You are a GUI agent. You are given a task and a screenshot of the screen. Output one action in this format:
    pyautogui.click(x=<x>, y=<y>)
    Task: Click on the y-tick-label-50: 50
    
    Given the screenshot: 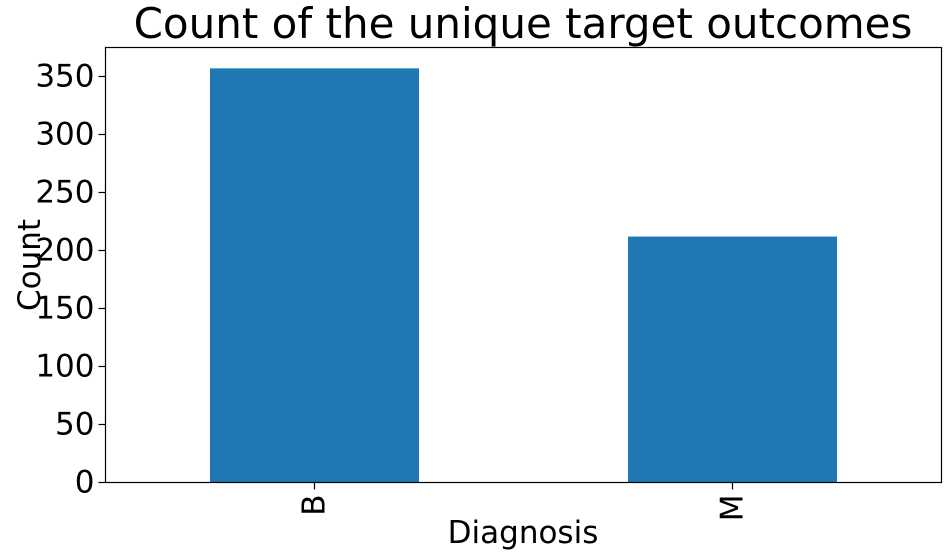 What is the action you would take?
    pyautogui.click(x=74, y=425)
    